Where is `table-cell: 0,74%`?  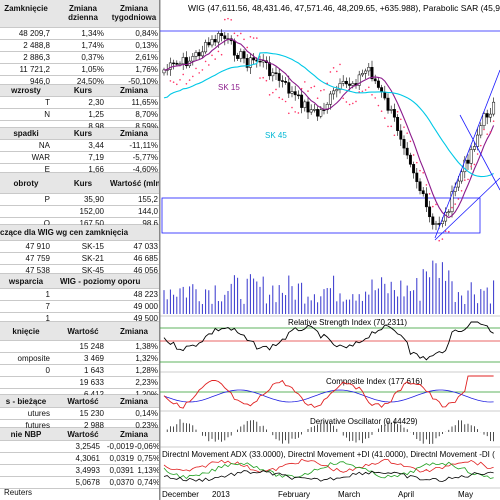 table-cell: 0,74% is located at coordinates (148, 482).